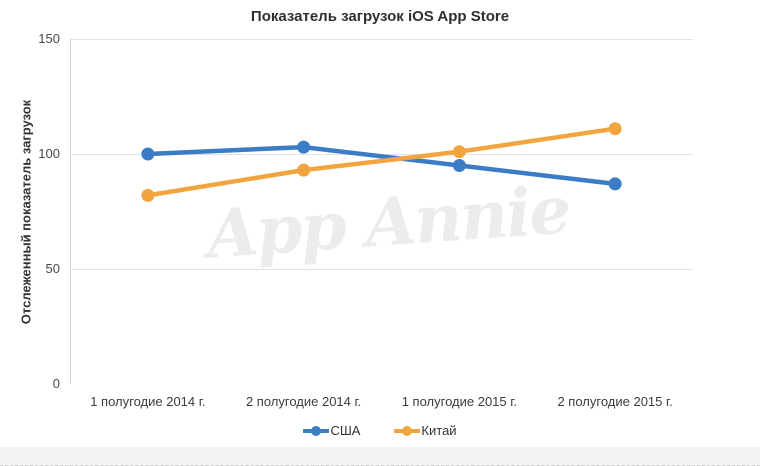 This screenshot has width=760, height=466. What do you see at coordinates (52, 268) in the screenshot?
I see `y-tick-label: 50` at bounding box center [52, 268].